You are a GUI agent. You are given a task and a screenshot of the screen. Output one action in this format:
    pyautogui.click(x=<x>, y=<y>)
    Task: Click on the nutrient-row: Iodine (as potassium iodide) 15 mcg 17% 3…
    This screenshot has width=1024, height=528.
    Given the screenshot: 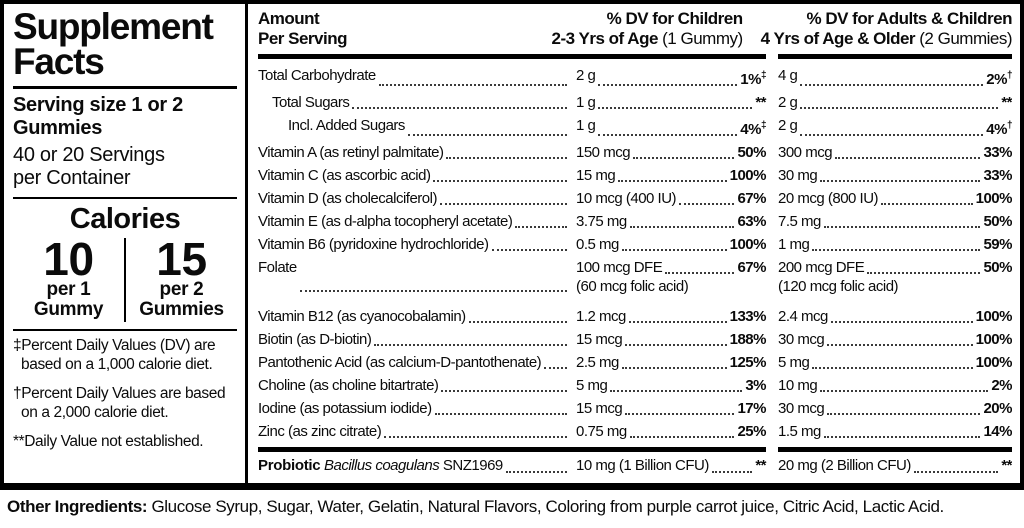 What is the action you would take?
    pyautogui.click(x=635, y=408)
    